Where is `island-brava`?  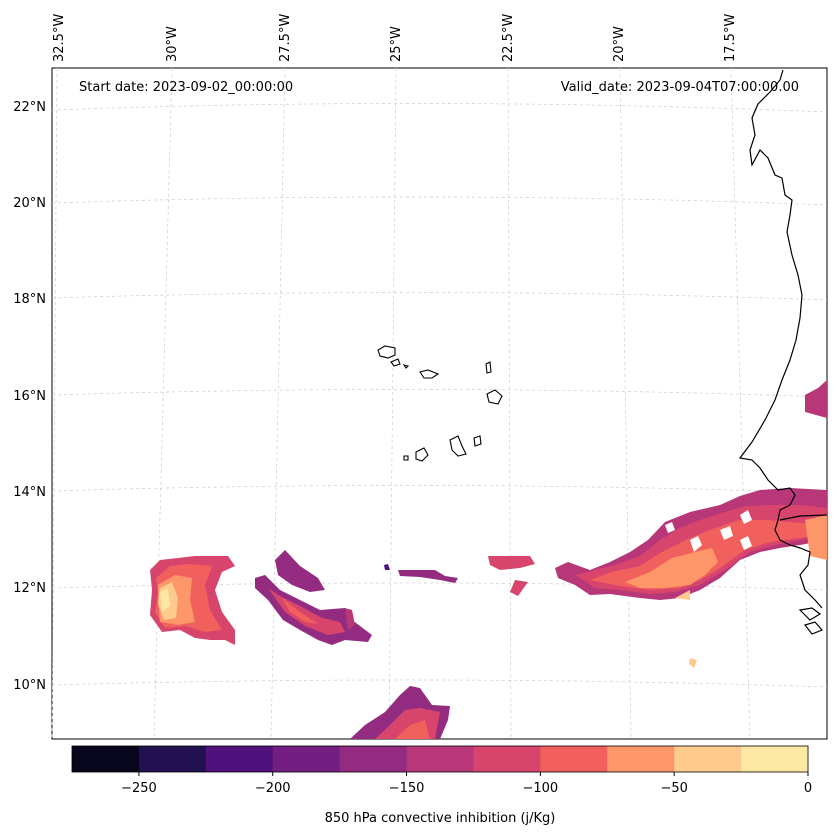
island-brava is located at coordinates (406, 458).